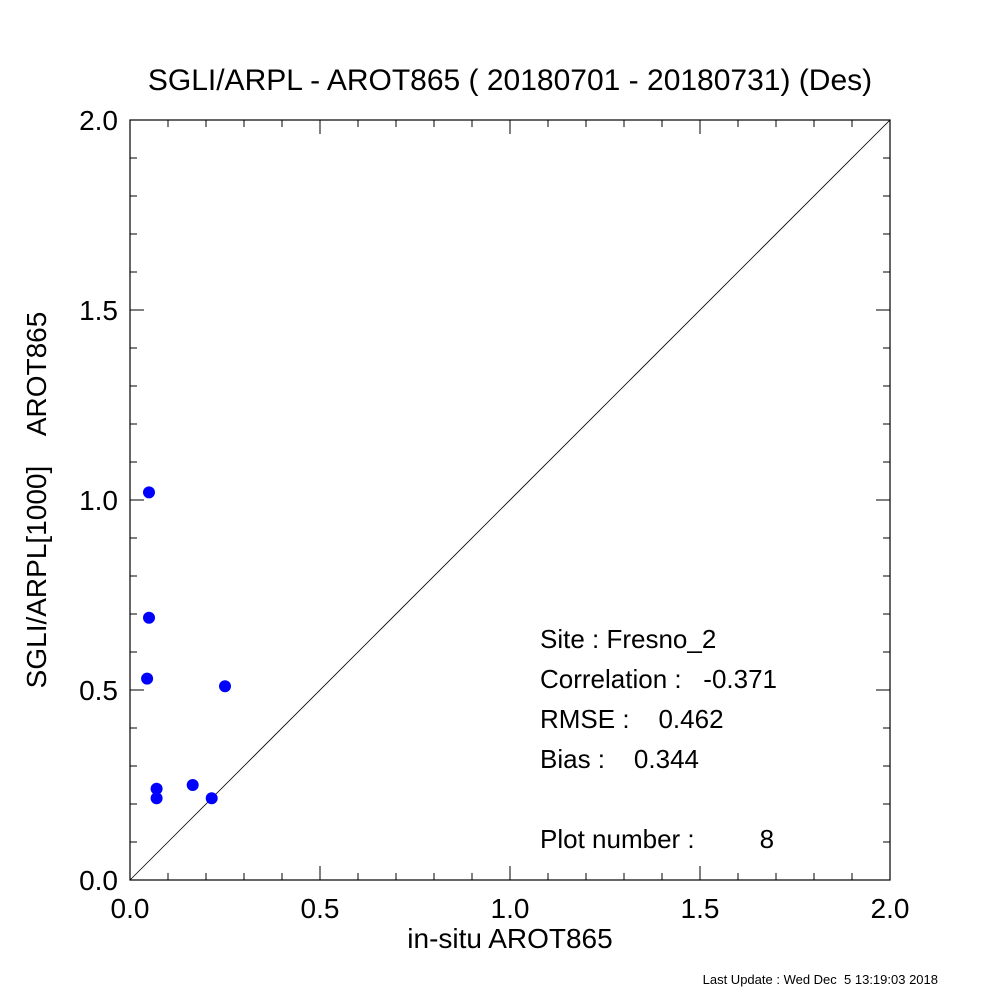 The height and width of the screenshot is (1000, 1000). What do you see at coordinates (628, 639) in the screenshot?
I see `stat-site: Site : Fresno_2` at bounding box center [628, 639].